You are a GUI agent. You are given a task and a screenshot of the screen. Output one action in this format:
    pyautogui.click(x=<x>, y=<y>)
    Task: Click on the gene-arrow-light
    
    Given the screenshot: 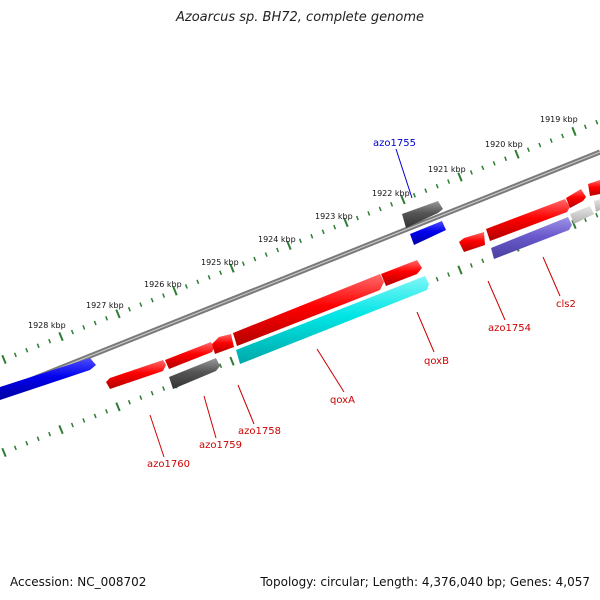 What is the action you would take?
    pyautogui.click(x=582, y=215)
    